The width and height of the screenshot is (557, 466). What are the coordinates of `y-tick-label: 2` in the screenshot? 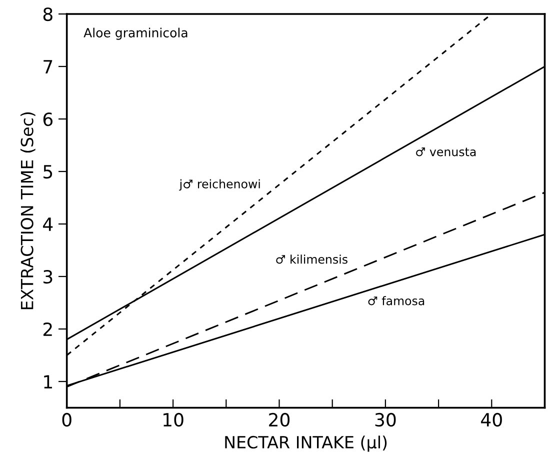 It's located at (47, 329).